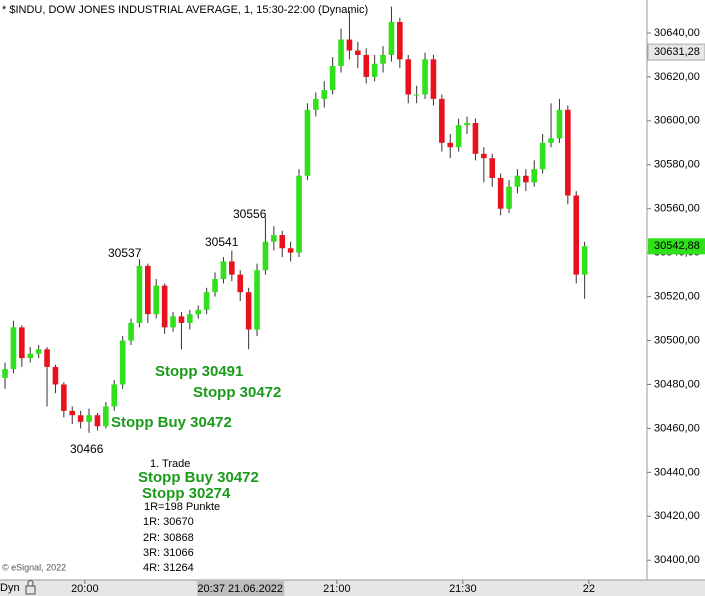 Image resolution: width=705 pixels, height=596 pixels. Describe the element at coordinates (677, 428) in the screenshot. I see `y-tick-label: 30460,00` at that location.